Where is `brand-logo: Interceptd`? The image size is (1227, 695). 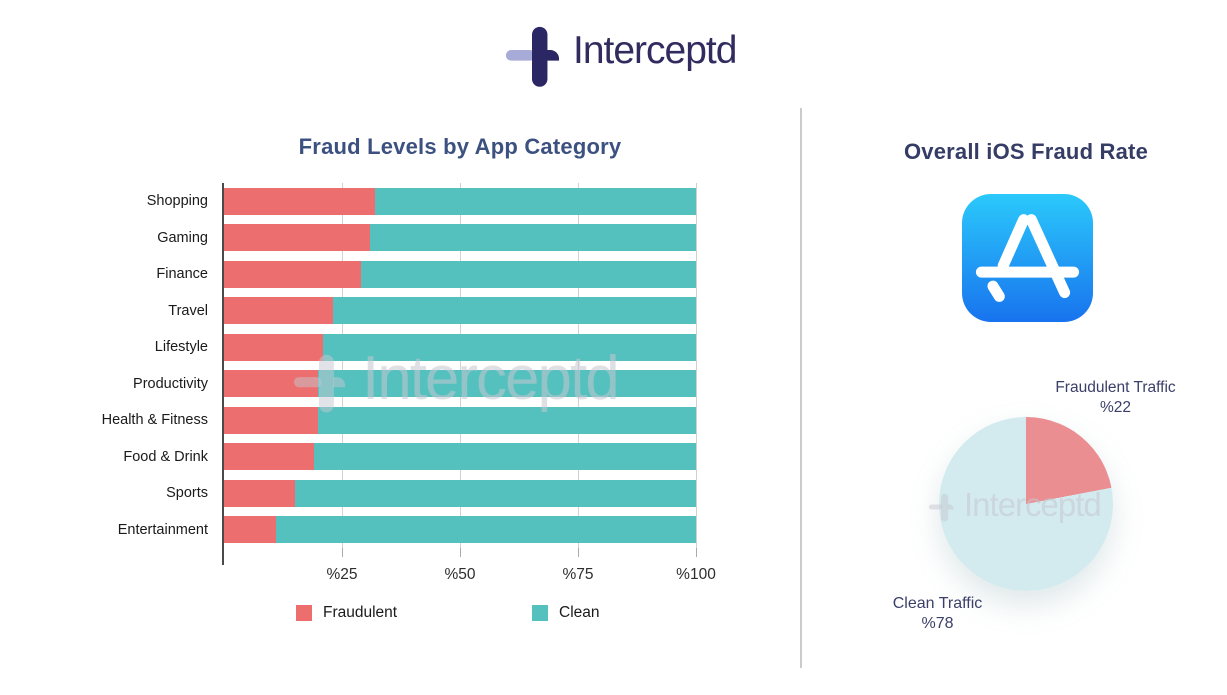 brand-logo: Interceptd is located at coordinates (620, 51).